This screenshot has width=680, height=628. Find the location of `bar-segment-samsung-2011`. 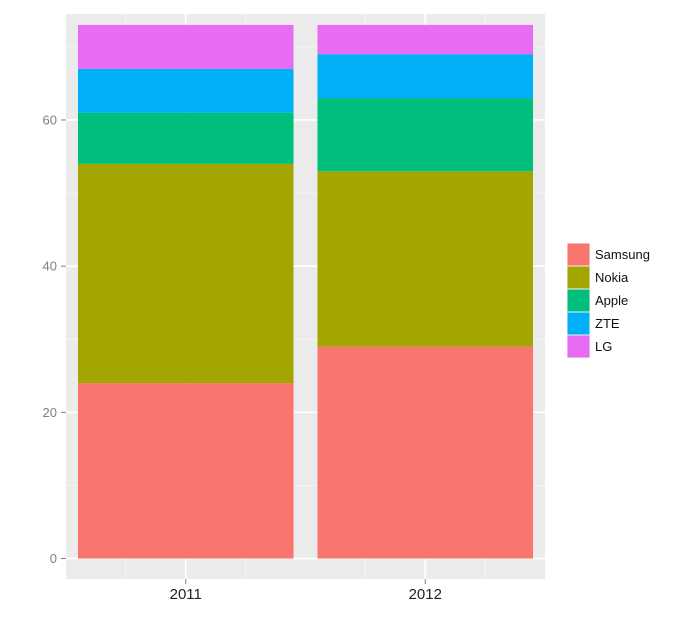

bar-segment-samsung-2011 is located at coordinates (185, 471).